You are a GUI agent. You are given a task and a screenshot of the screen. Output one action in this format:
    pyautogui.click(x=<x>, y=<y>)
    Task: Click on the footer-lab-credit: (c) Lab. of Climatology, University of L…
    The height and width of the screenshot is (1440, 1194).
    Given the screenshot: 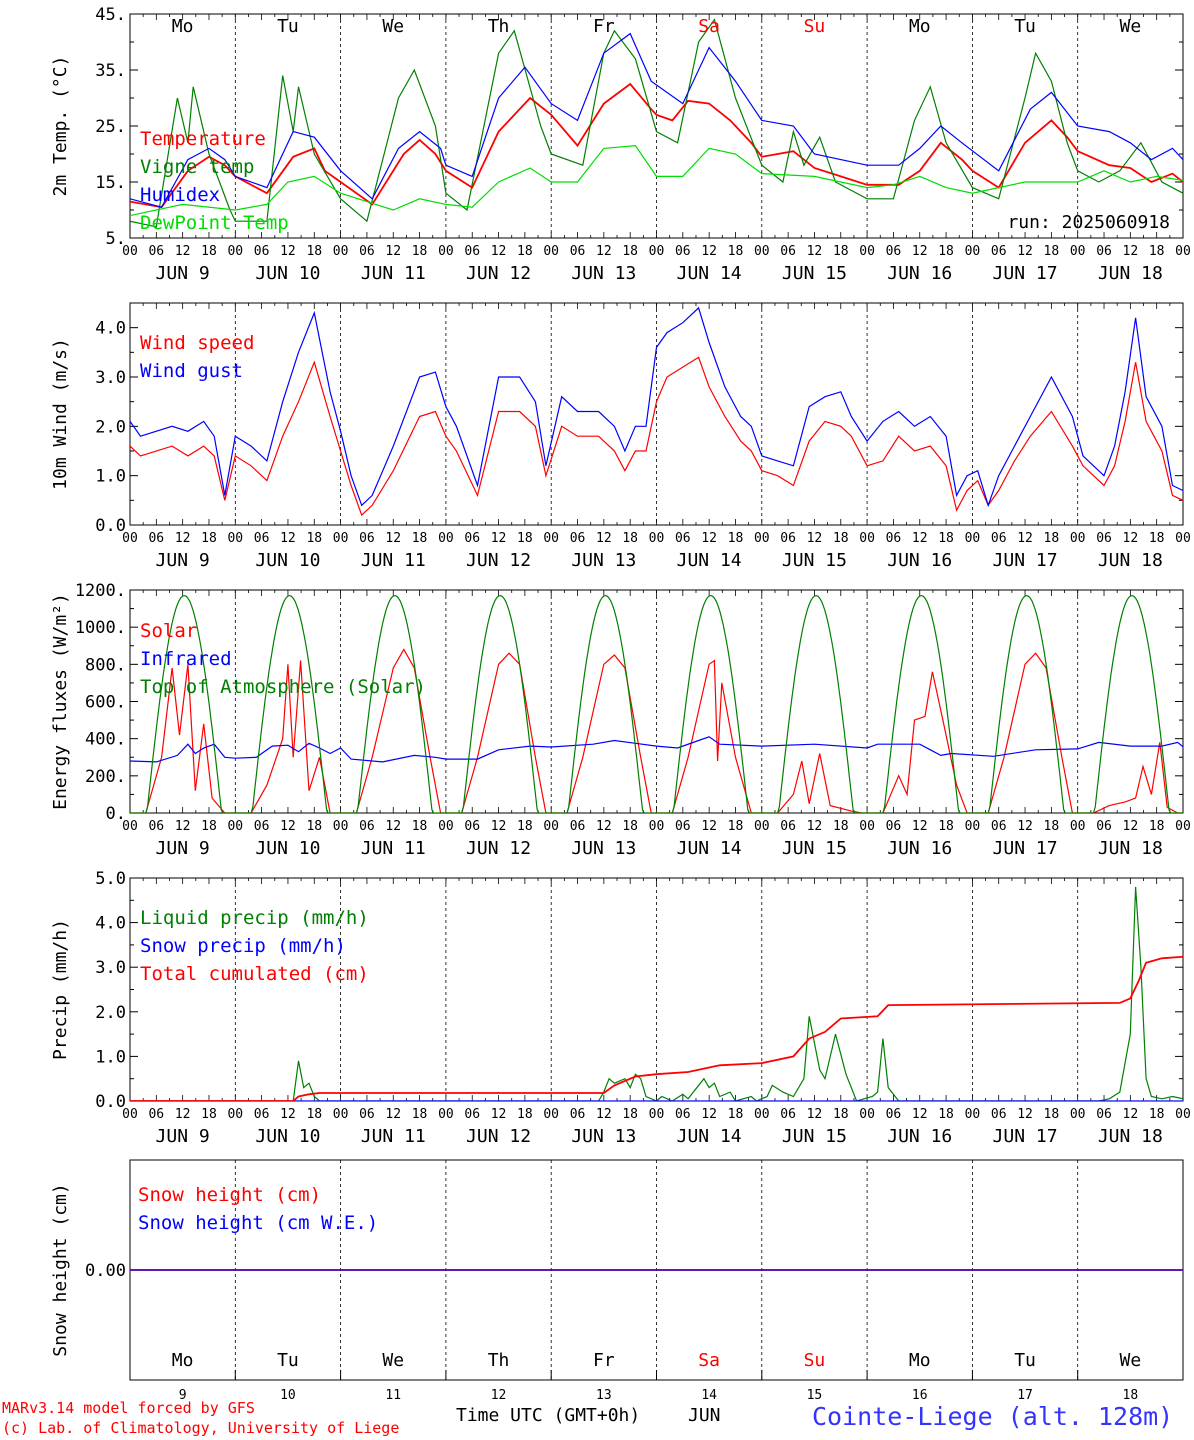 What is the action you would take?
    pyautogui.click(x=201, y=1428)
    